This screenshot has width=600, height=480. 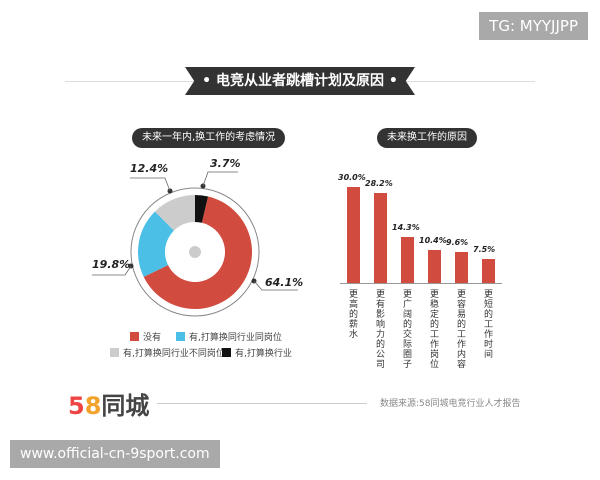 I want to click on legend-item-none: 没有, so click(x=145, y=336).